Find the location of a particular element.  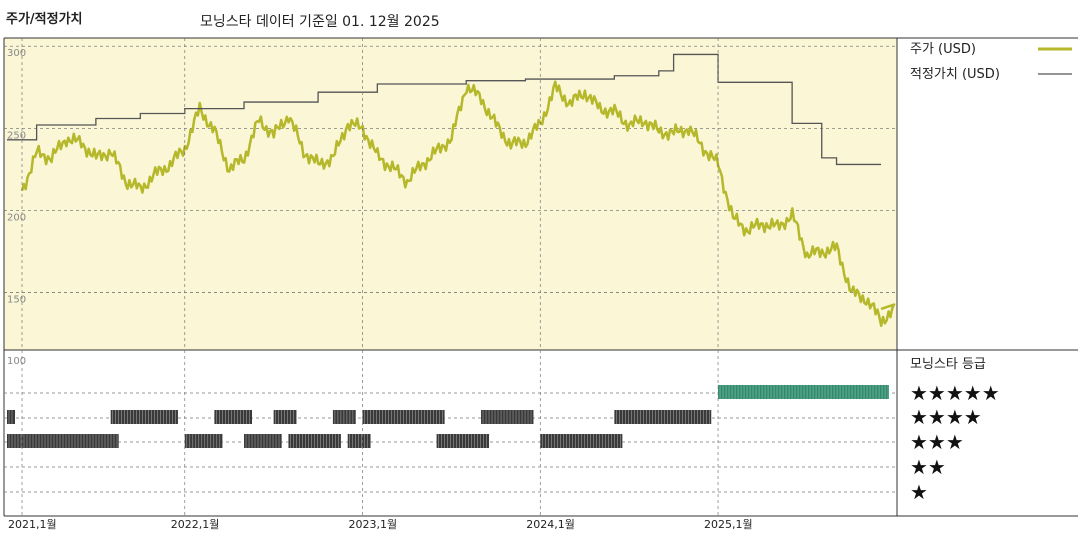

x-tick-label: 2022,1월 is located at coordinates (195, 524).